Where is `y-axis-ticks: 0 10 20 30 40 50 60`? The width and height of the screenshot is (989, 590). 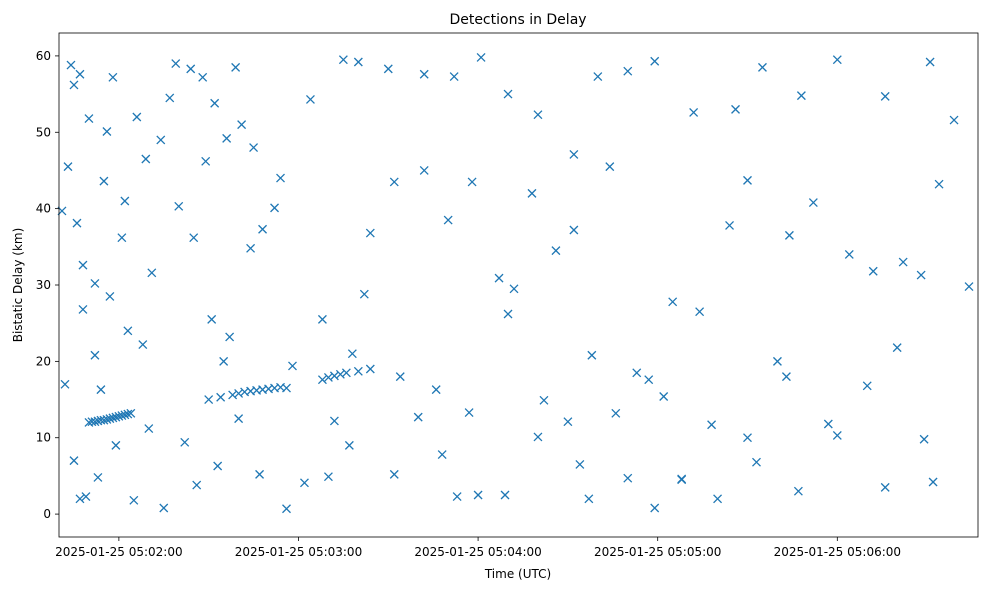
y-axis-ticks: 0 10 20 30 40 50 60 is located at coordinates (47, 285).